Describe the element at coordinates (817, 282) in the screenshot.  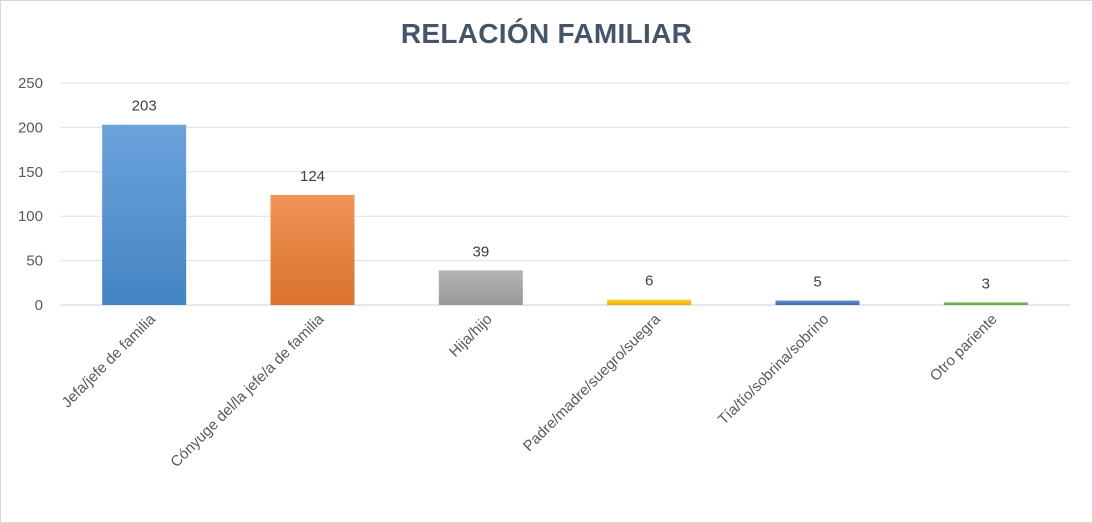
I see `data-label: 5` at that location.